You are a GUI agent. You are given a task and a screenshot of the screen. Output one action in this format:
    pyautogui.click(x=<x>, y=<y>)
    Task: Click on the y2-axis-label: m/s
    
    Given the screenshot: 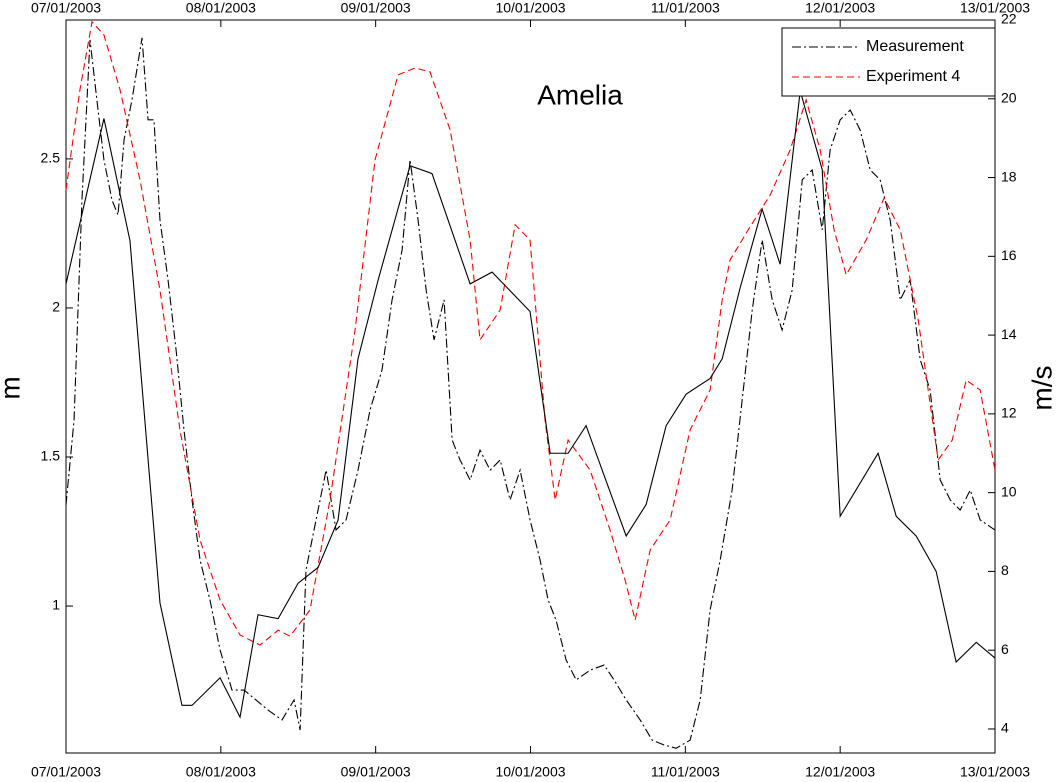 What is the action you would take?
    pyautogui.click(x=1041, y=387)
    